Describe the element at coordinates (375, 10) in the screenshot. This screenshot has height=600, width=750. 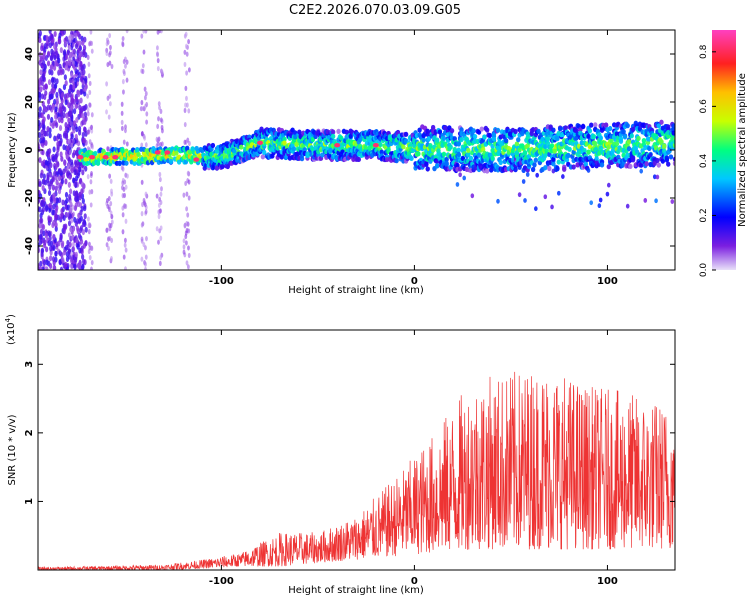
I see `chart-title: C2E2.2026.070.03.09.G05` at that location.